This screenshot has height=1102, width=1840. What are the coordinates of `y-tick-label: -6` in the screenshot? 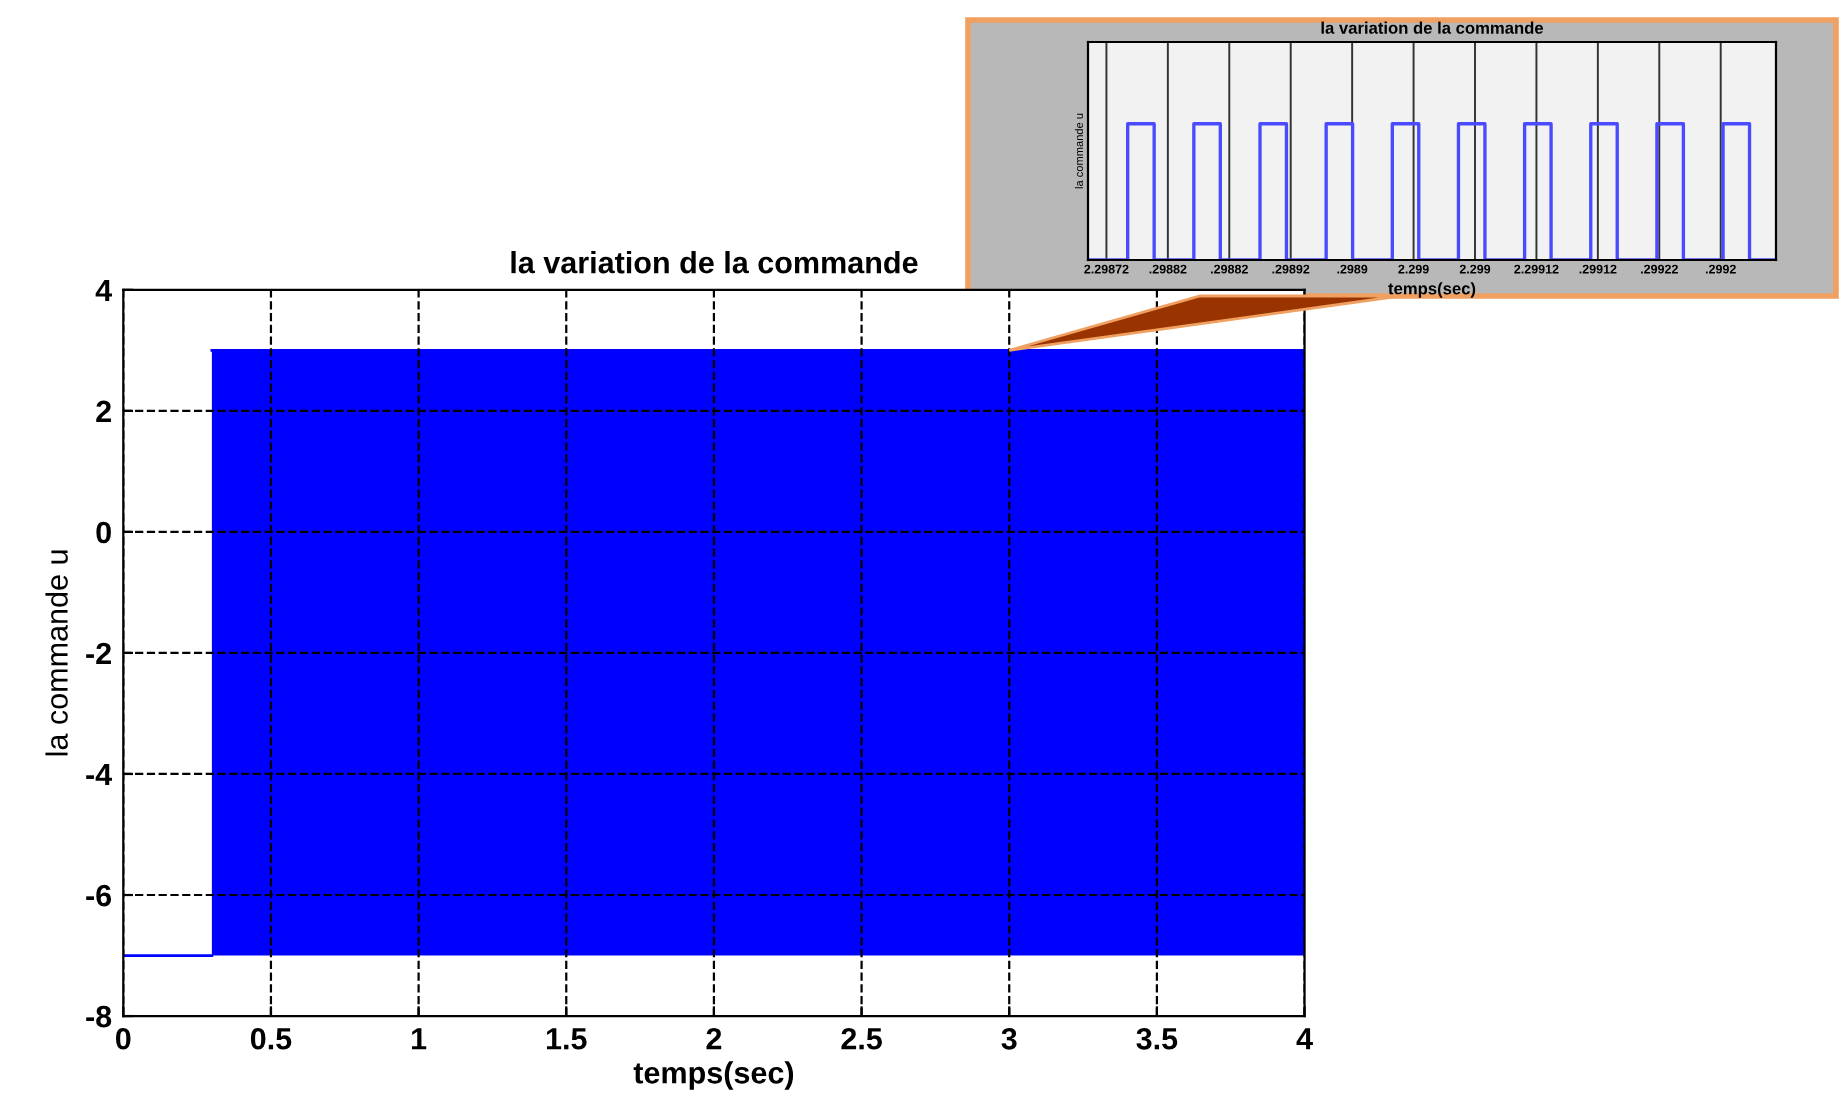 It's located at (99, 895).